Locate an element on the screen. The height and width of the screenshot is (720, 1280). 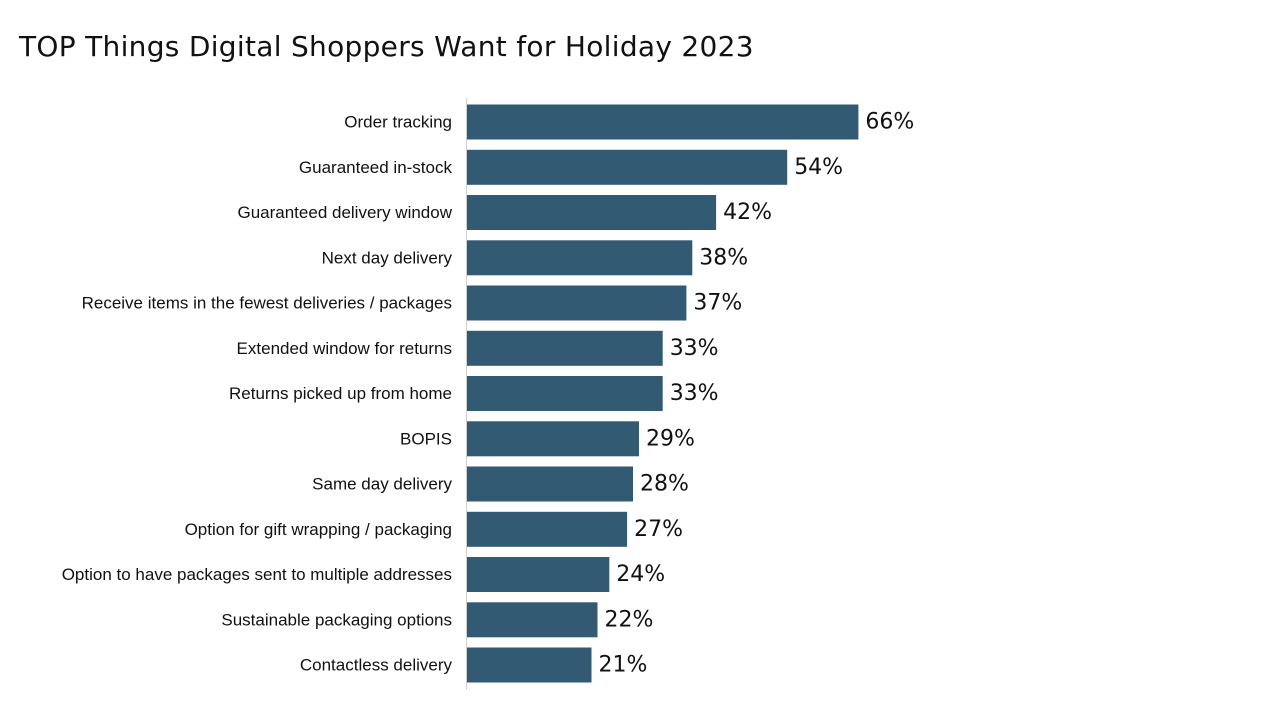
category-label: Contactless delivery is located at coordinates (376, 665).